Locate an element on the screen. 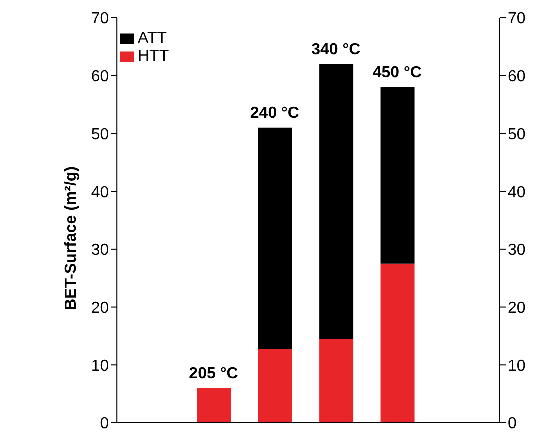 This screenshot has height=443, width=534. y2-tick-label: 20 is located at coordinates (517, 308).